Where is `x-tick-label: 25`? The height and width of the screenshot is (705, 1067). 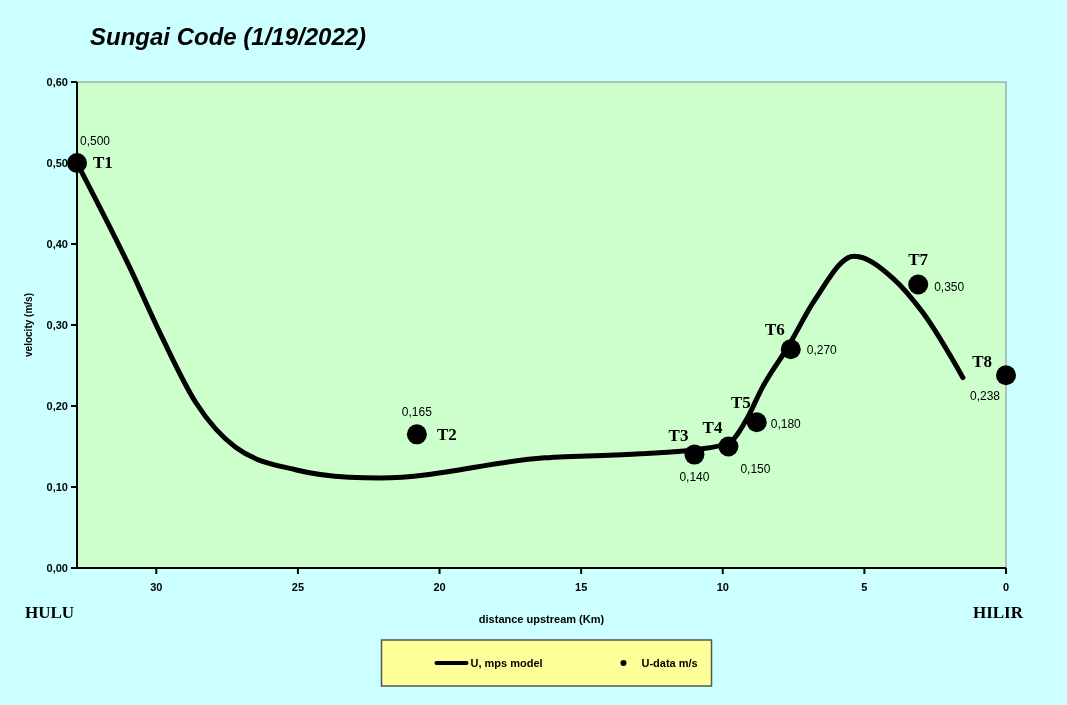 x-tick-label: 25 is located at coordinates (298, 587).